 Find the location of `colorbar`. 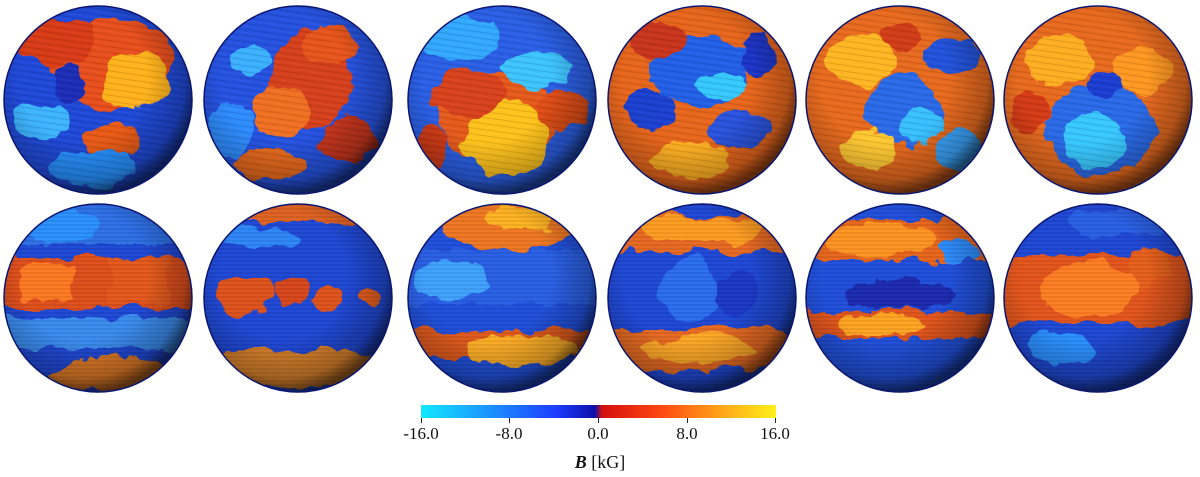

colorbar is located at coordinates (598, 411).